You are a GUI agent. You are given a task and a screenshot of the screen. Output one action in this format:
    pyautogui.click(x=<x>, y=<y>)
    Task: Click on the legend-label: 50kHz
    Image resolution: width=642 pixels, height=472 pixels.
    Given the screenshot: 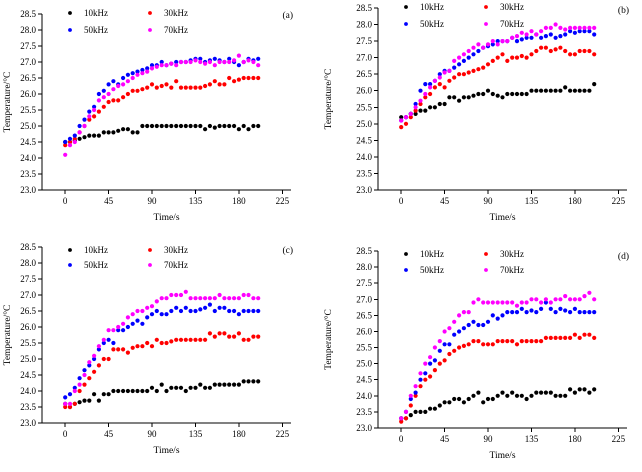 What is the action you would take?
    pyautogui.click(x=96, y=30)
    